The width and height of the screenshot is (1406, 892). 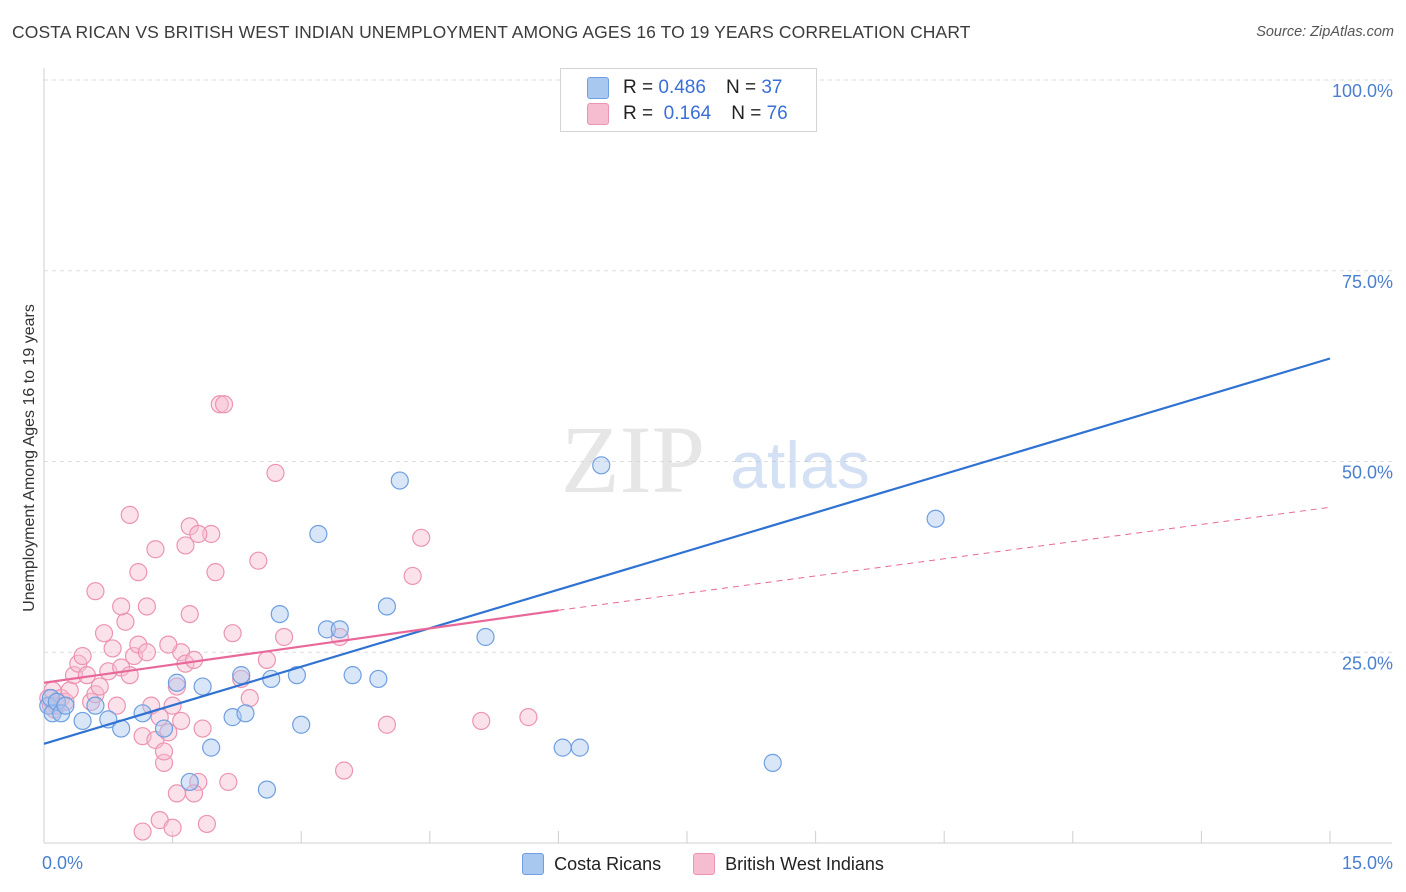 What do you see at coordinates (1367, 663) in the screenshot?
I see `y-tick-label: 25.0%` at bounding box center [1367, 663].